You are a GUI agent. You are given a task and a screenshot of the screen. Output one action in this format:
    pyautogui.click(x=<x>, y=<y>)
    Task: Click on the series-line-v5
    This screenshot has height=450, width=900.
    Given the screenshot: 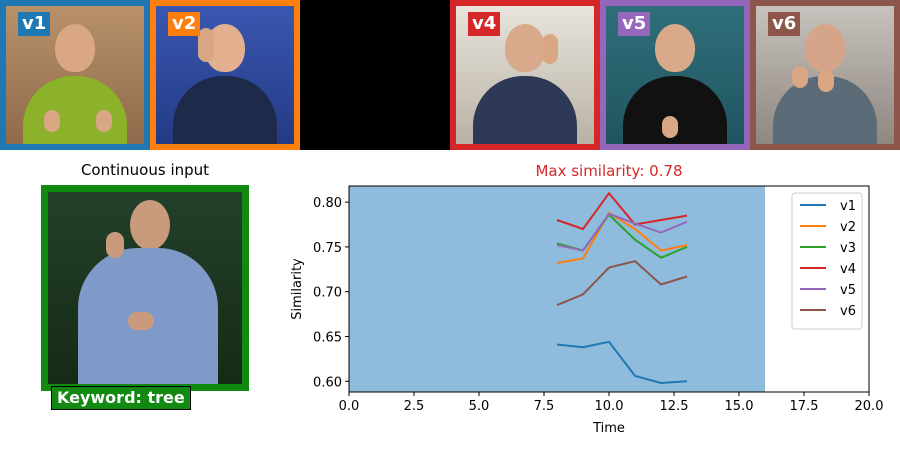 What is the action you would take?
    pyautogui.click(x=622, y=232)
    